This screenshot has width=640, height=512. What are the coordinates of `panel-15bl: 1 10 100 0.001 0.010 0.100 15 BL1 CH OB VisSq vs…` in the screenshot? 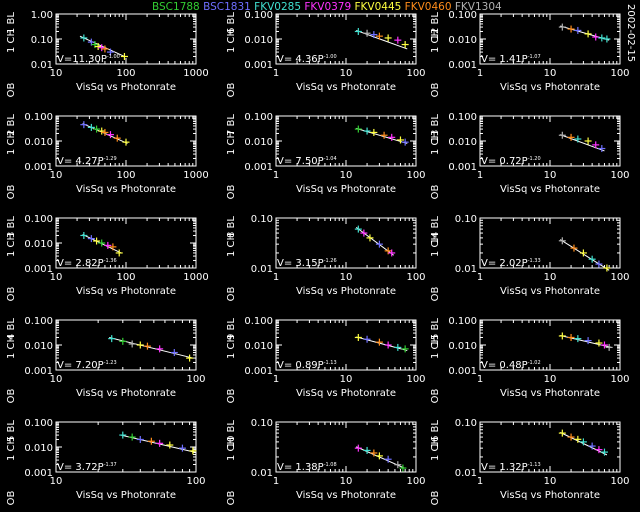 It's located at (530, 359).